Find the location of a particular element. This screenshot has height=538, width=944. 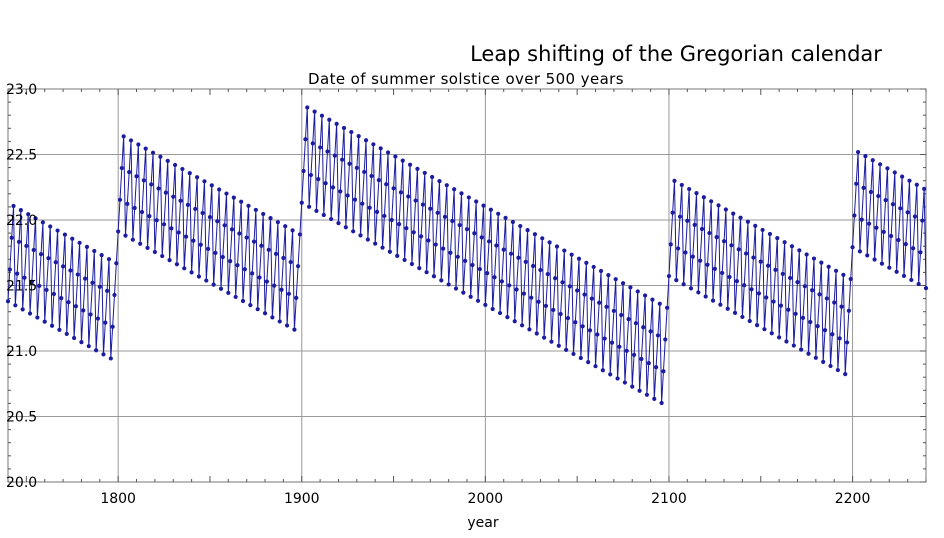

x-tick-labels: 1800 1900 2000 2100 2200 is located at coordinates (485, 499).